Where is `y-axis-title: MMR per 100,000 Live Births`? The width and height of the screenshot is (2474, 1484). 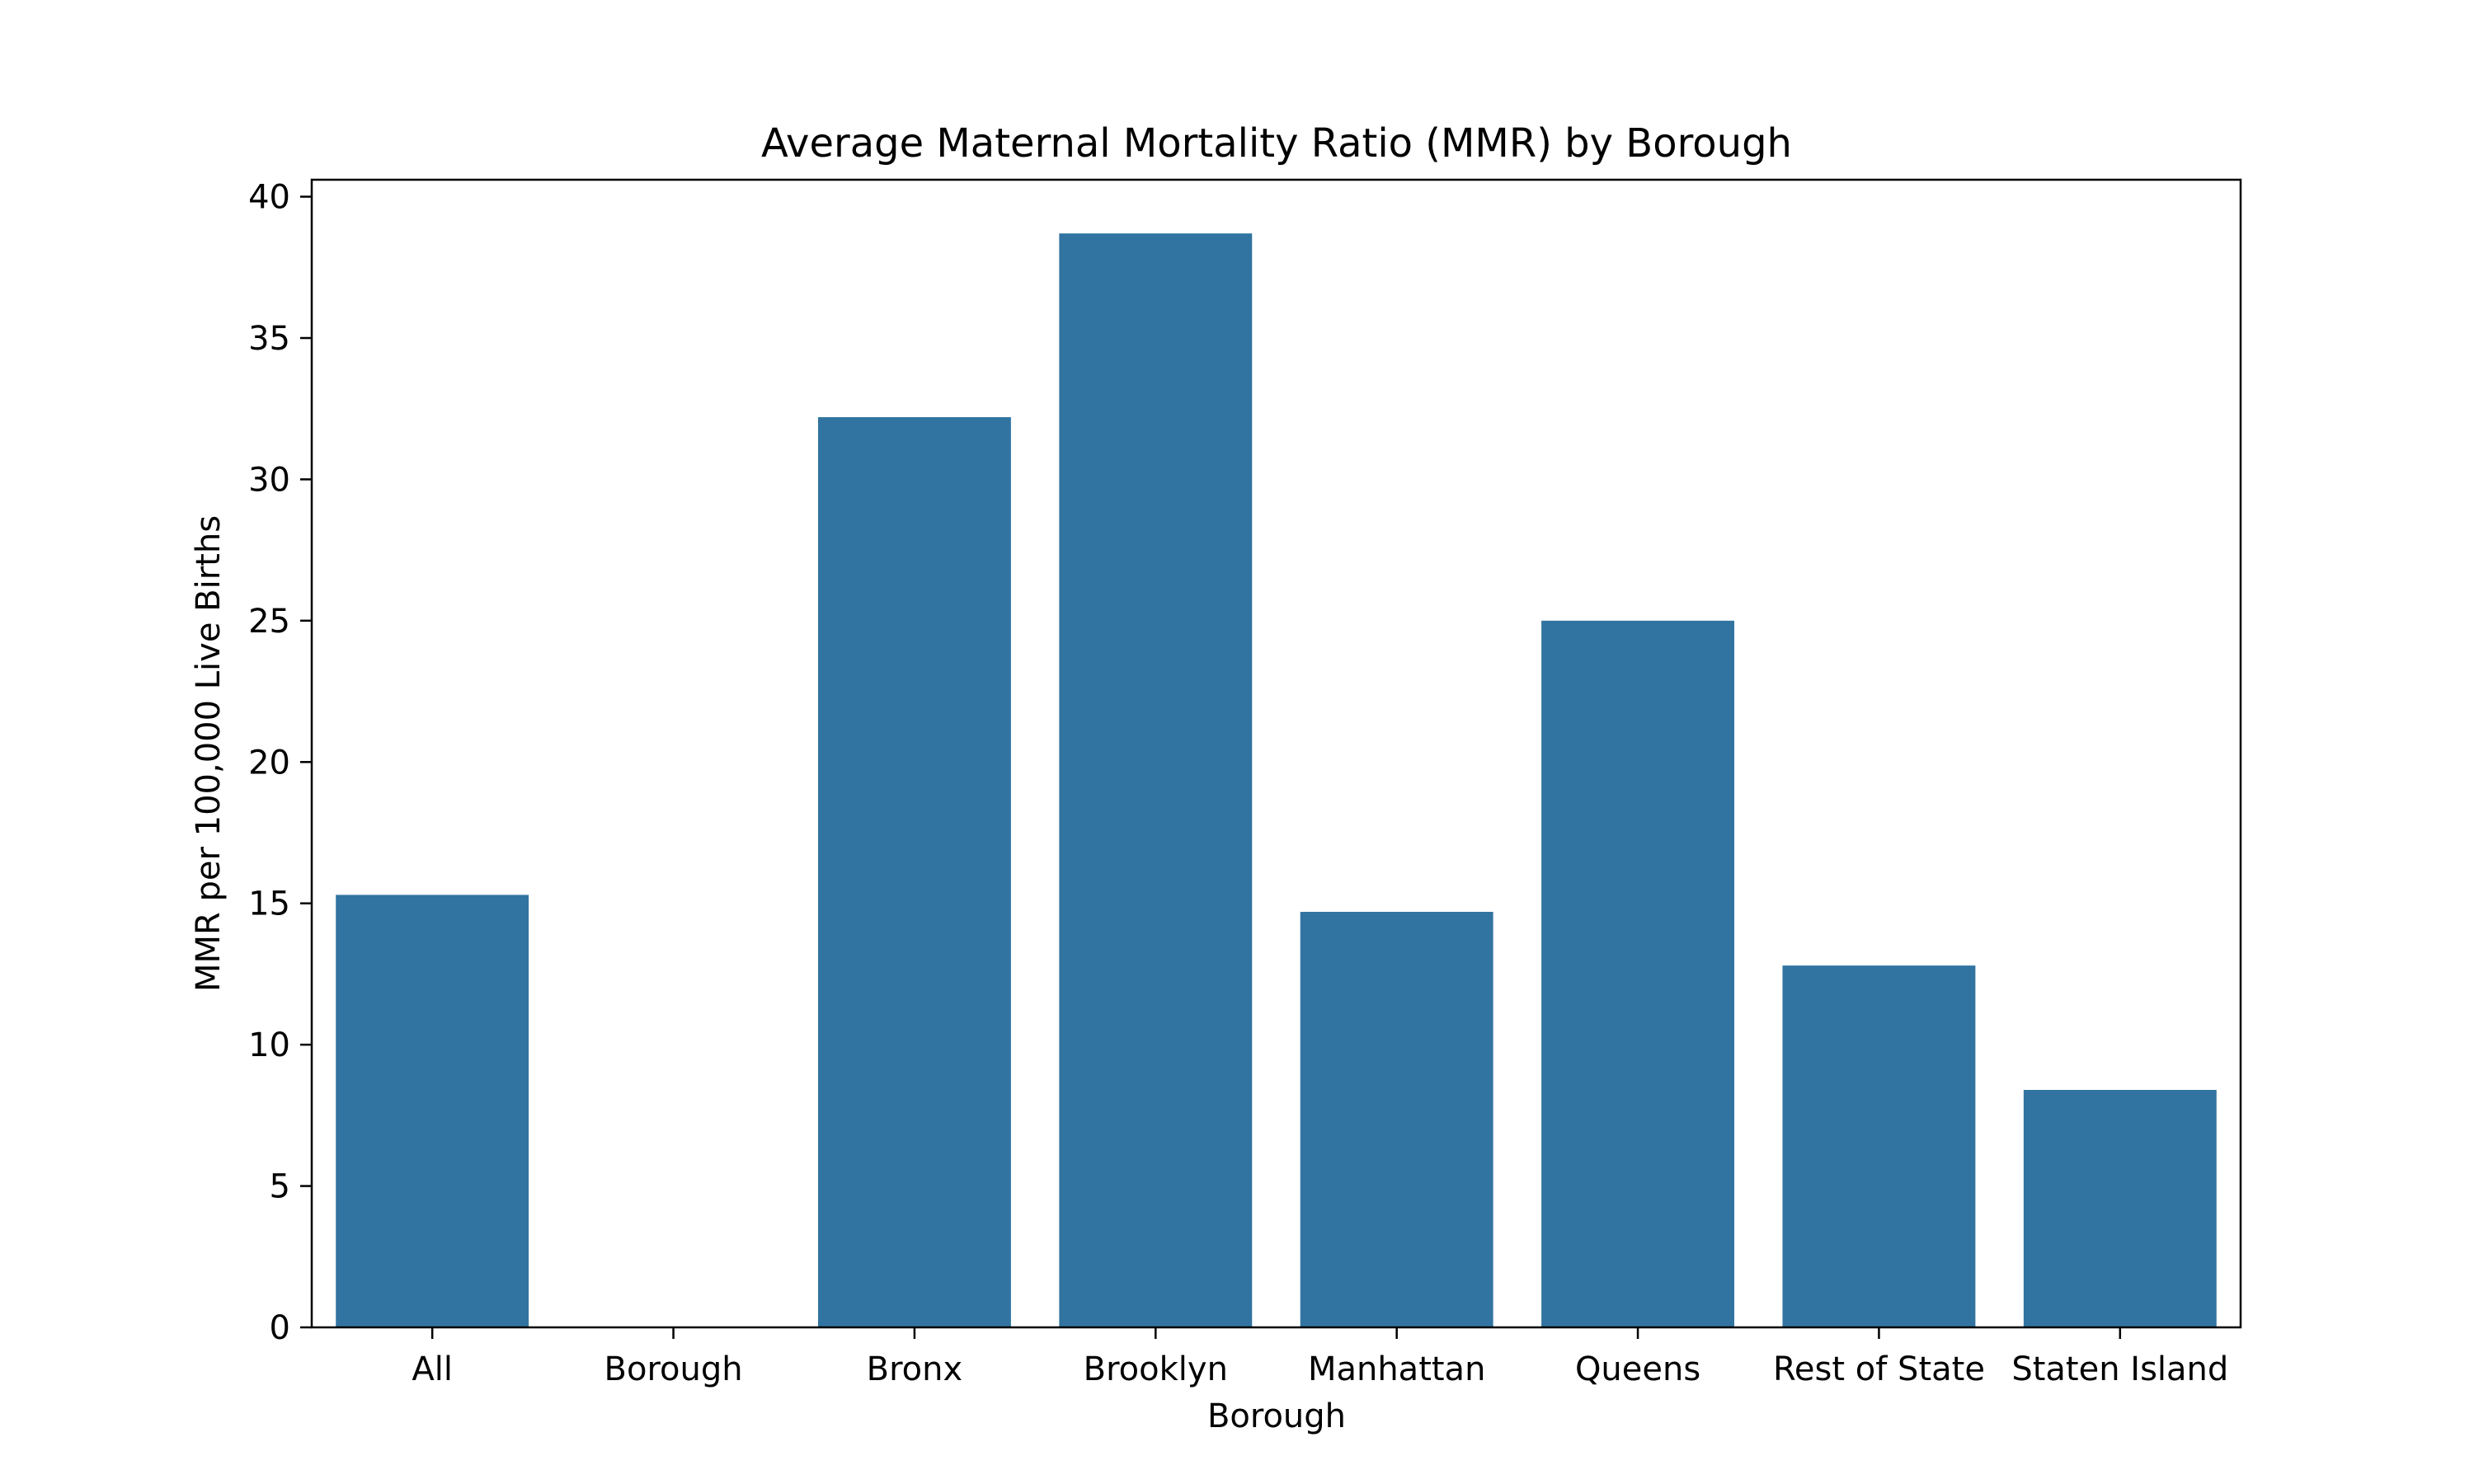 y-axis-title: MMR per 100,000 Live Births is located at coordinates (209, 753).